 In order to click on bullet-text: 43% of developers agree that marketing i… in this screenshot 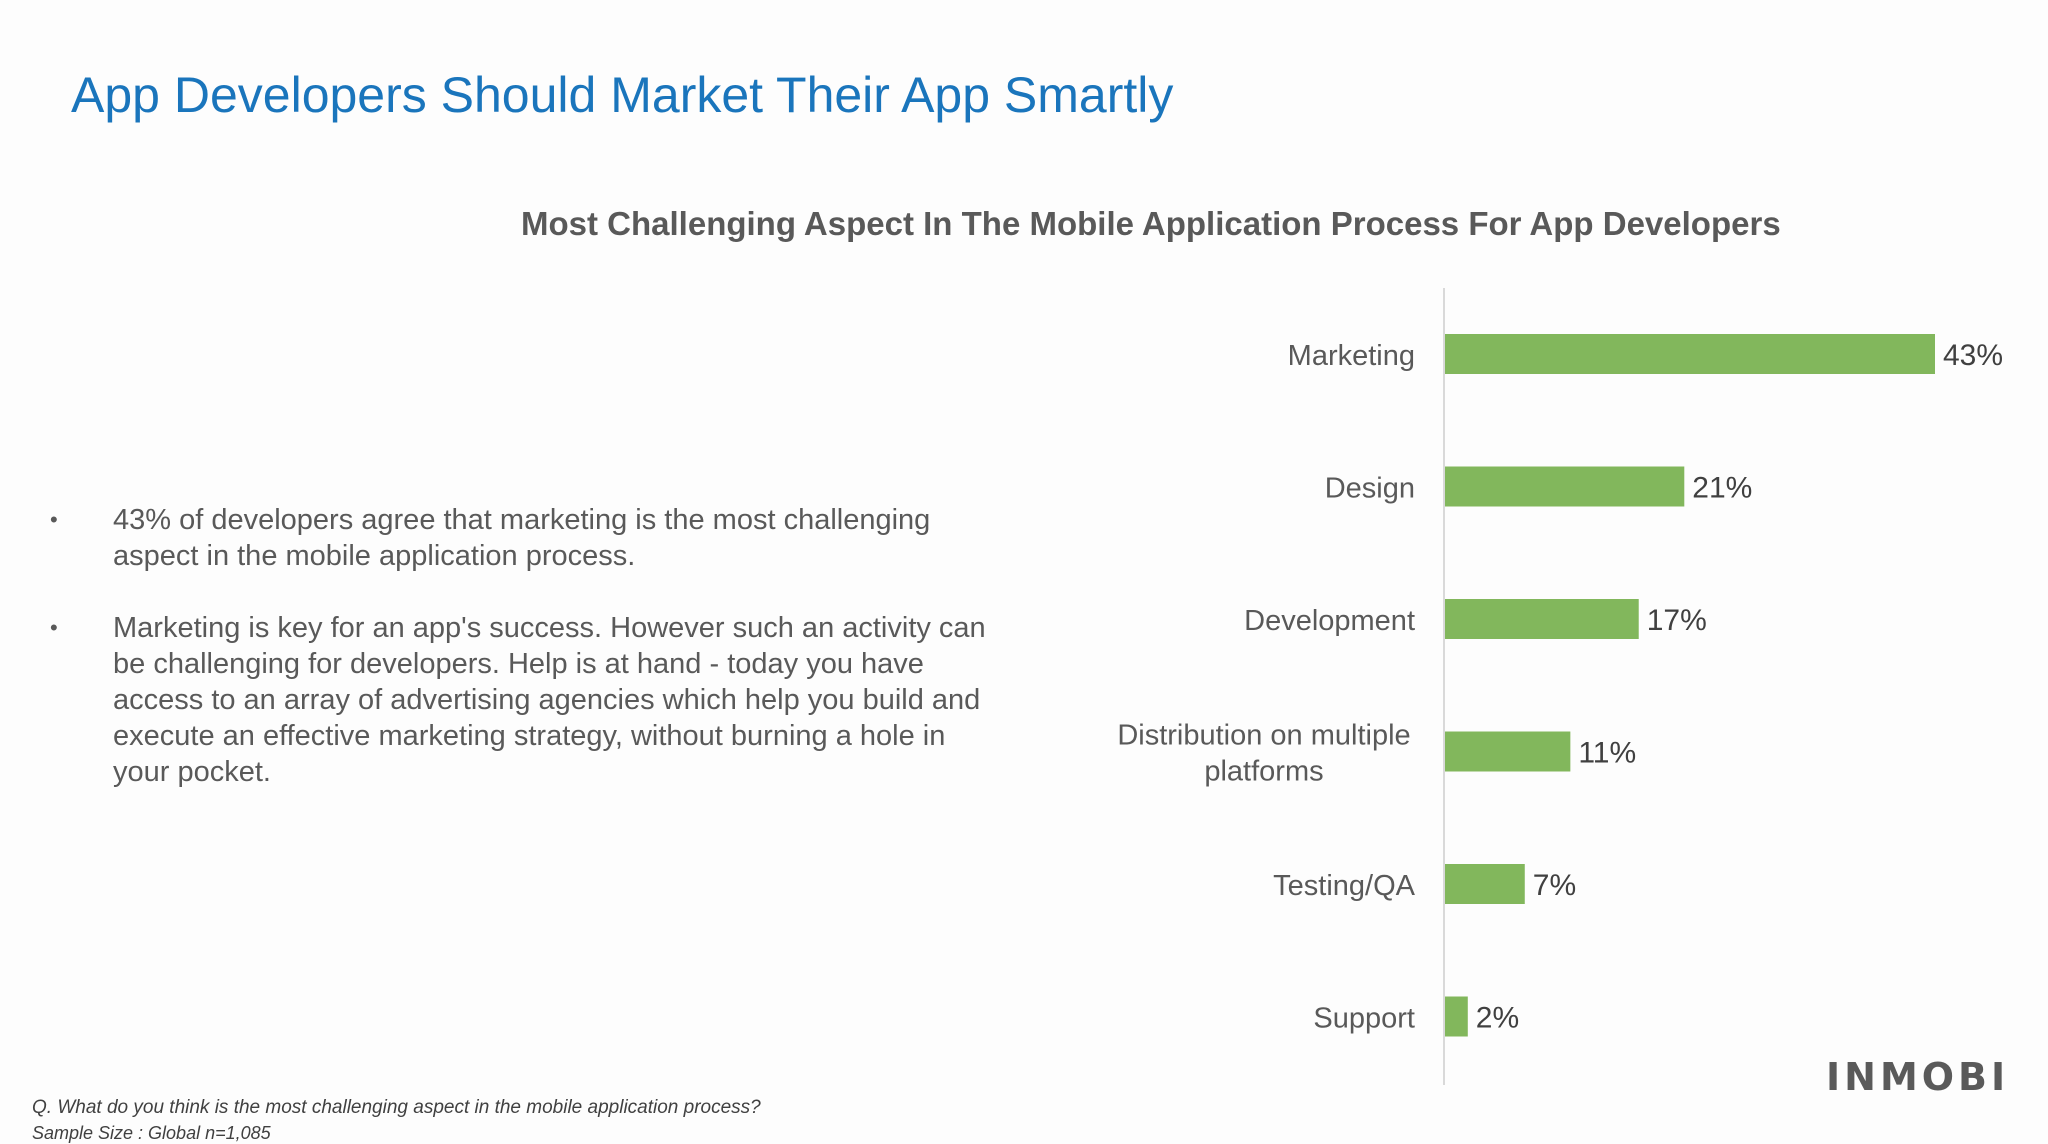, I will do `click(522, 538)`.